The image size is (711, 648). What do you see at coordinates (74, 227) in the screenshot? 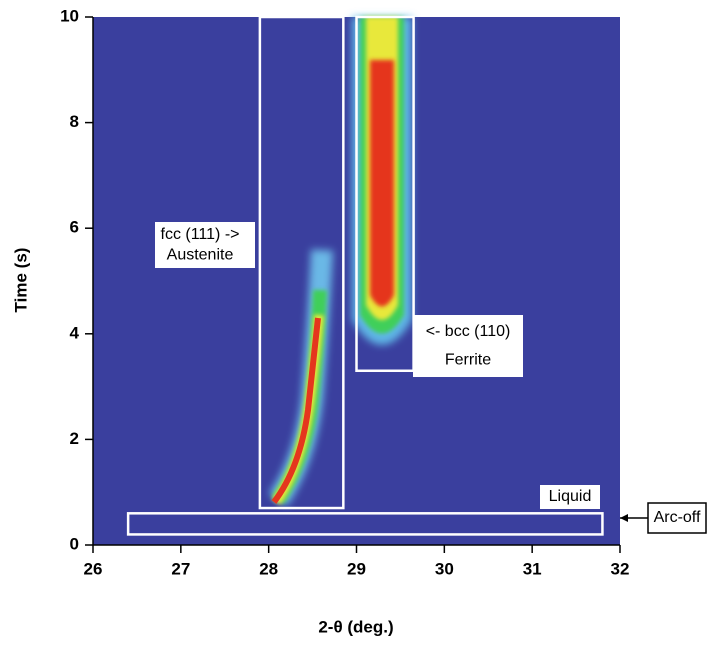
I see `y-tick-label: 6` at bounding box center [74, 227].